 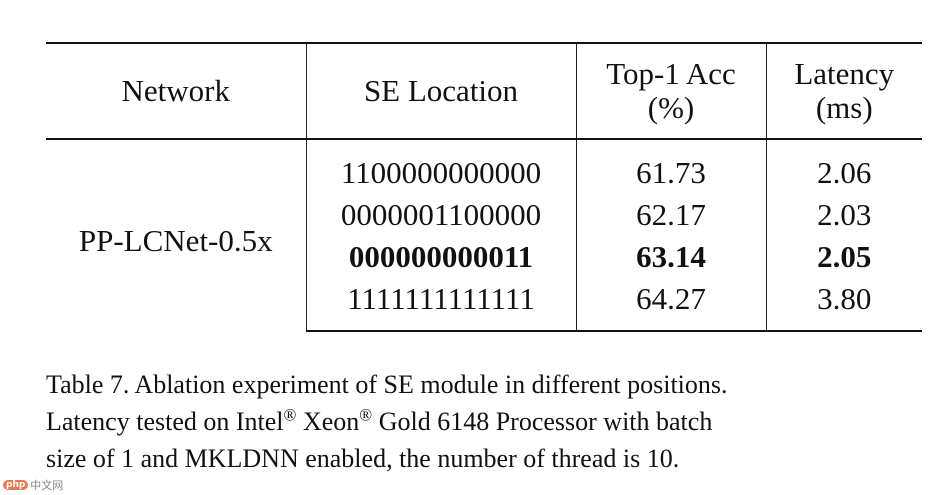 I want to click on table-row-best: 000000000011 63.14 2.05, so click(x=484, y=257).